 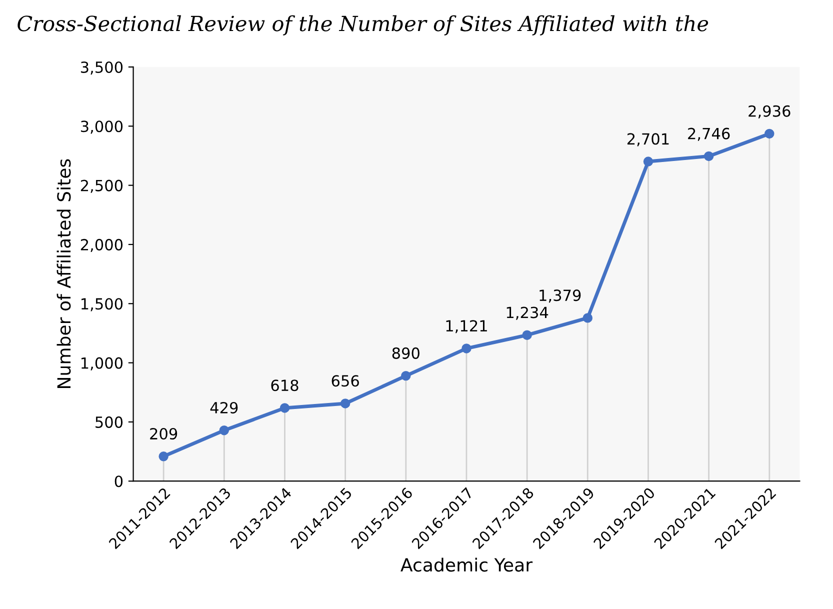 What do you see at coordinates (102, 363) in the screenshot?
I see `y-tick-label: 1,000` at bounding box center [102, 363].